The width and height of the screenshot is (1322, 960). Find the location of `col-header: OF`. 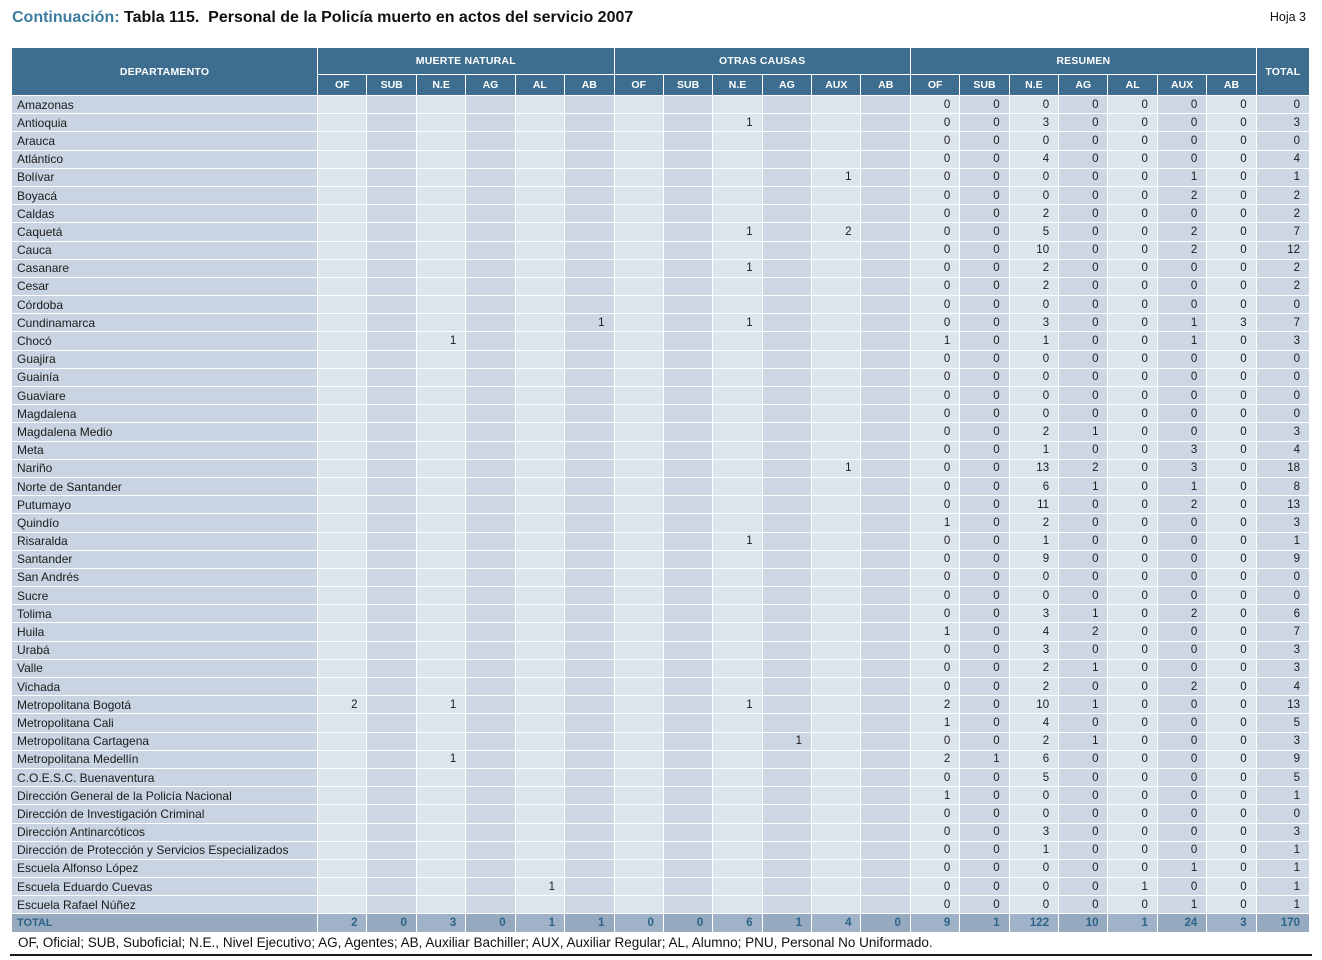

col-header: OF is located at coordinates (639, 85).